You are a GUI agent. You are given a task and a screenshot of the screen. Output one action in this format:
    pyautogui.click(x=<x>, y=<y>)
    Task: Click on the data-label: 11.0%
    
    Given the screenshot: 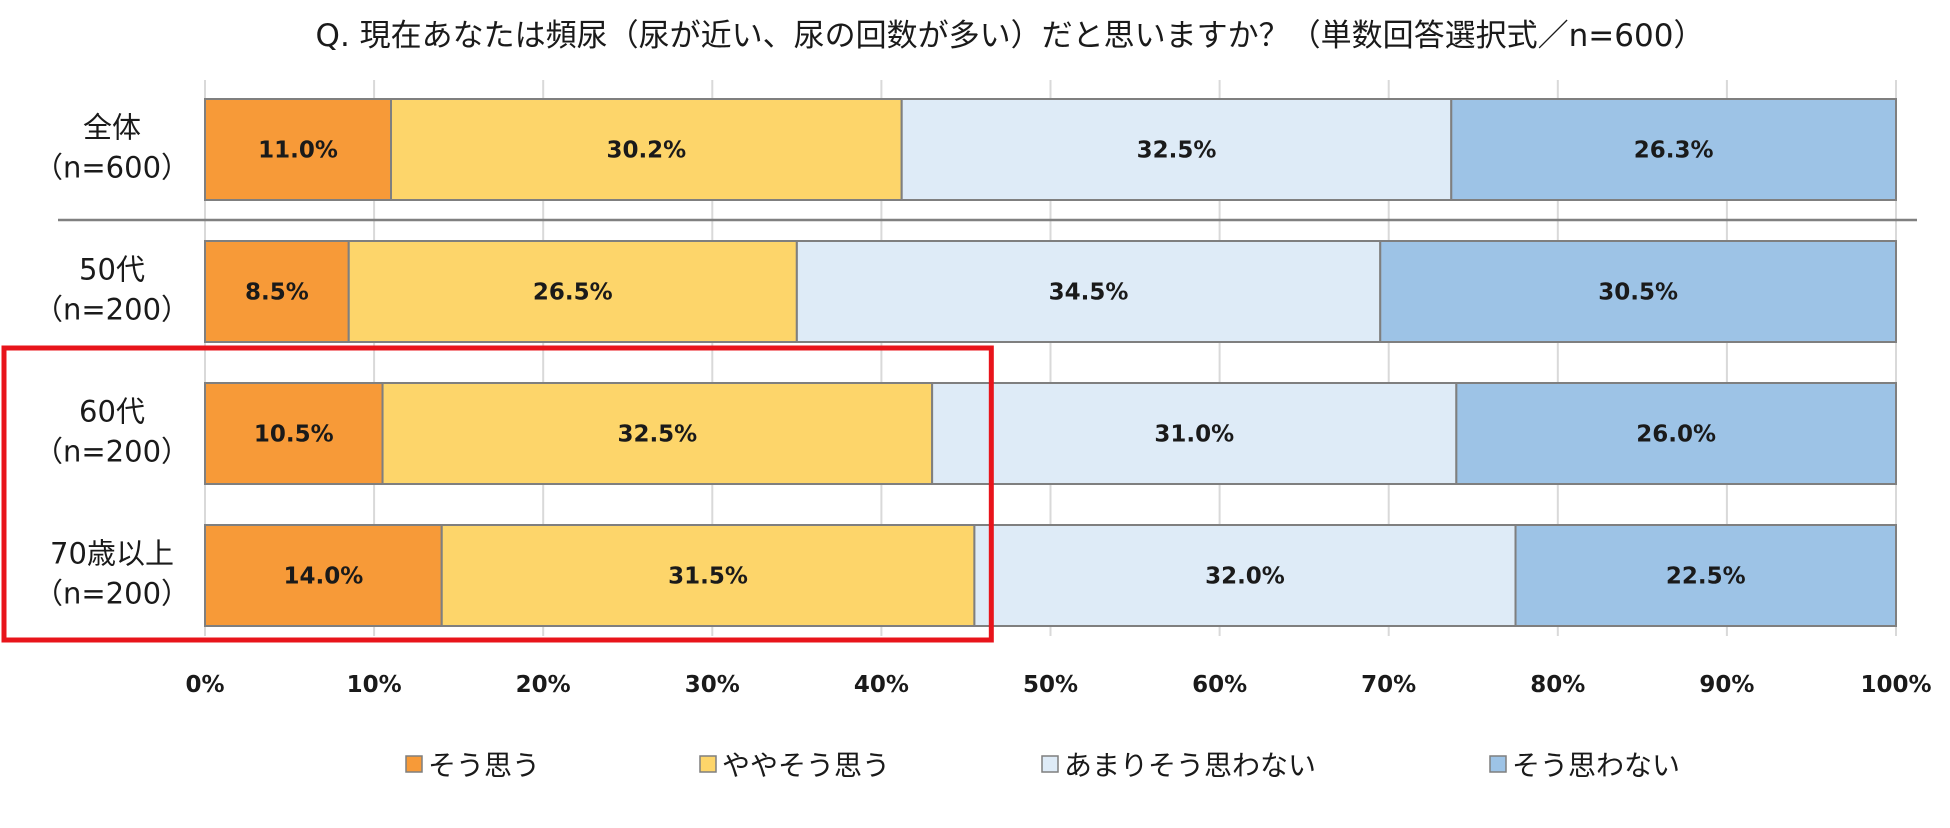 What is the action you would take?
    pyautogui.click(x=298, y=151)
    